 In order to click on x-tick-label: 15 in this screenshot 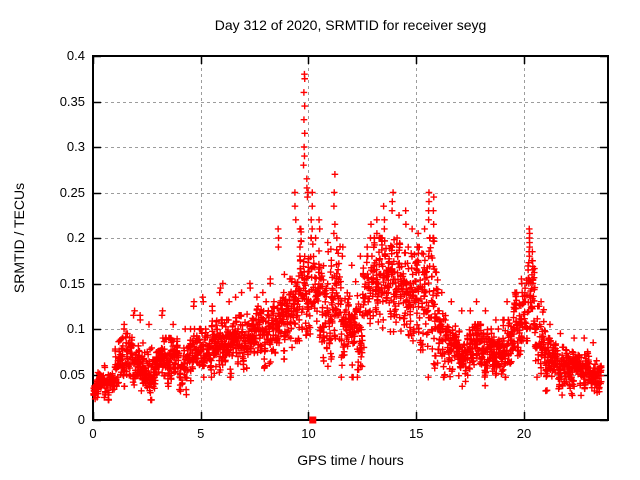, I will do `click(416, 433)`.